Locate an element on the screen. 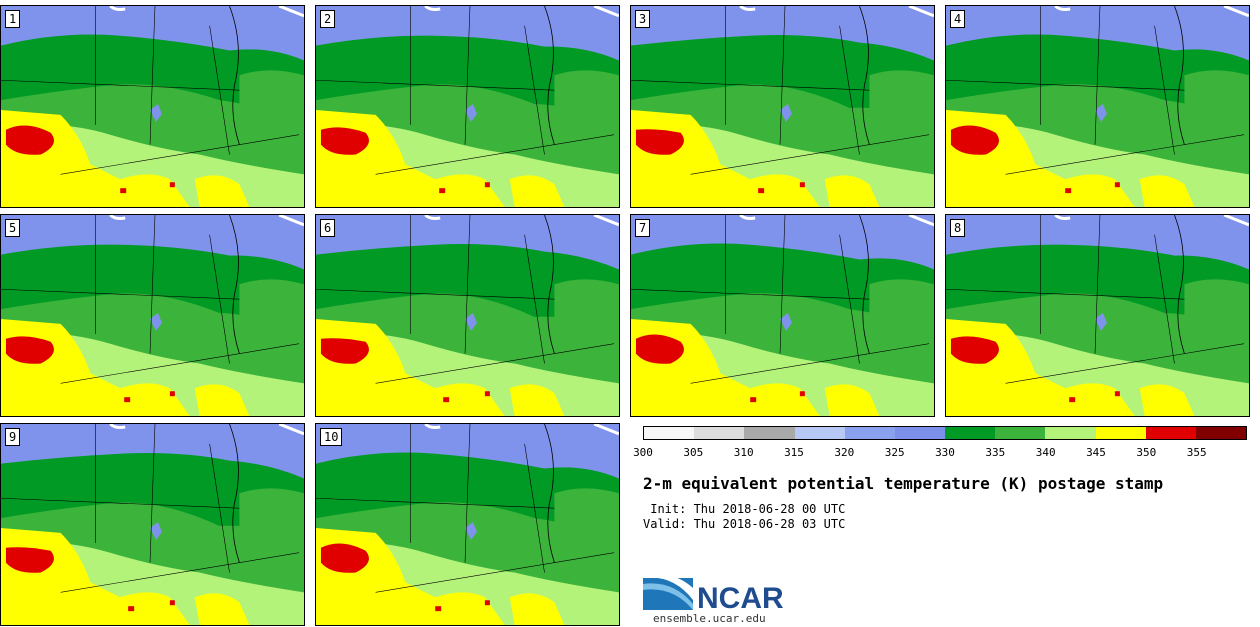  stamp-panel: 2 is located at coordinates (467, 106).